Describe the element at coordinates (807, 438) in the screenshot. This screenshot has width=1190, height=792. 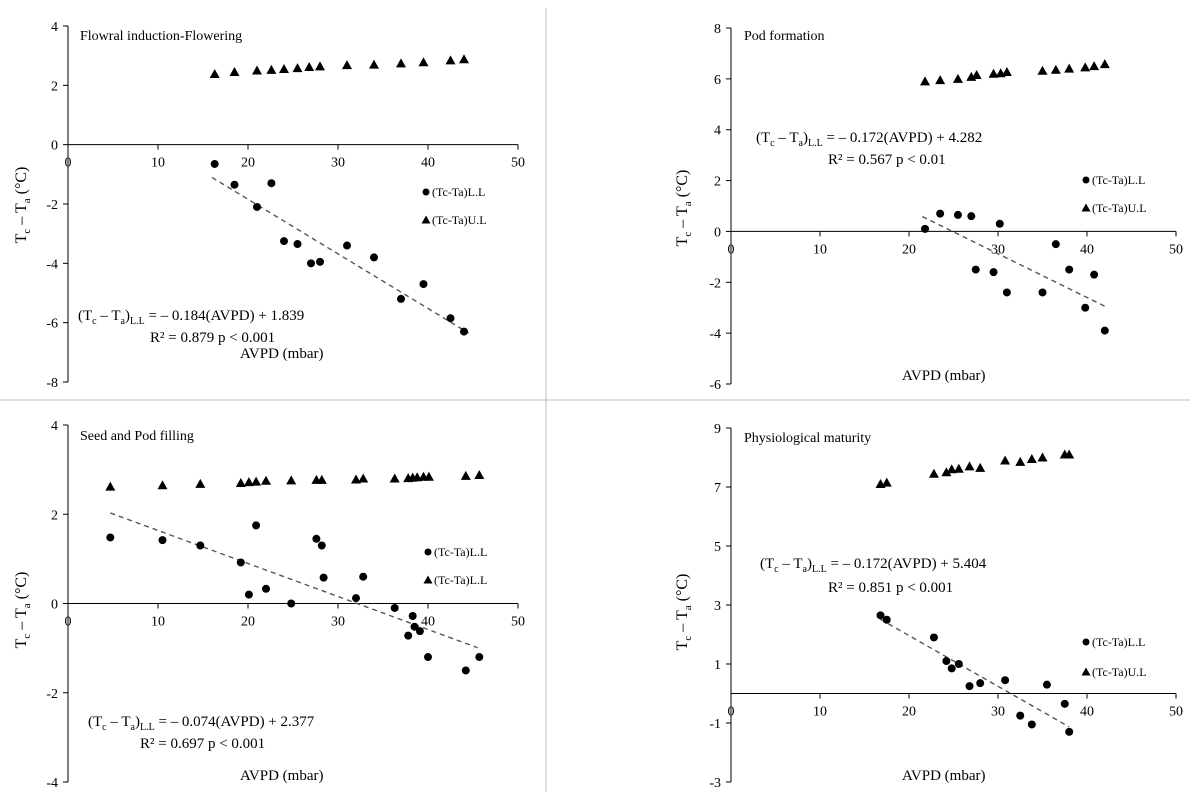
I see `chart-title: Physiological maturity` at that location.